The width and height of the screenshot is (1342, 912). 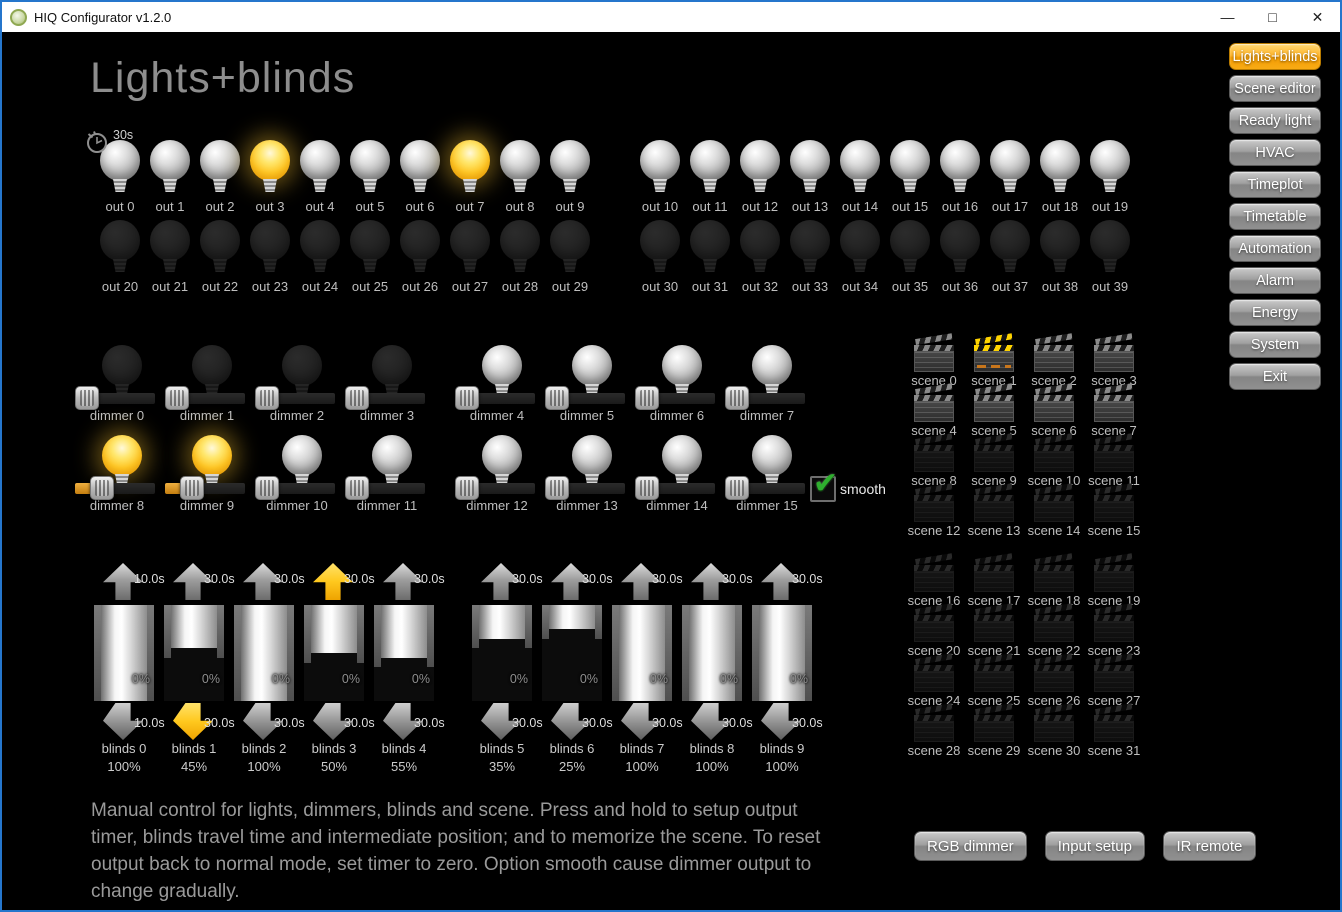 I want to click on scene-button: scene 16, so click(x=934, y=580).